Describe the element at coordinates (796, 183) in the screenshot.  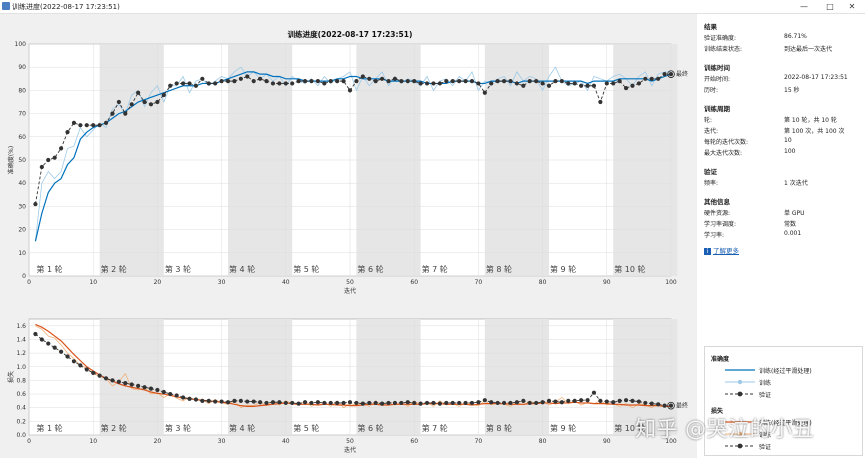
I see `frequency-value: 1 次迭代` at that location.